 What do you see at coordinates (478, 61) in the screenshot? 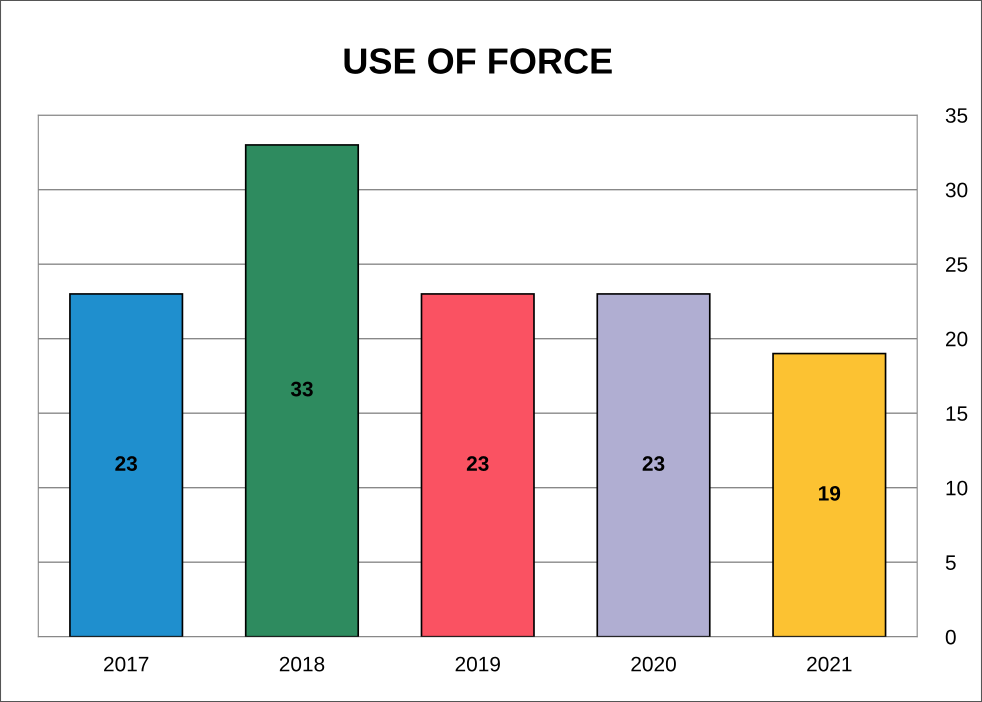
I see `chart-title: USE OF FORCE` at bounding box center [478, 61].